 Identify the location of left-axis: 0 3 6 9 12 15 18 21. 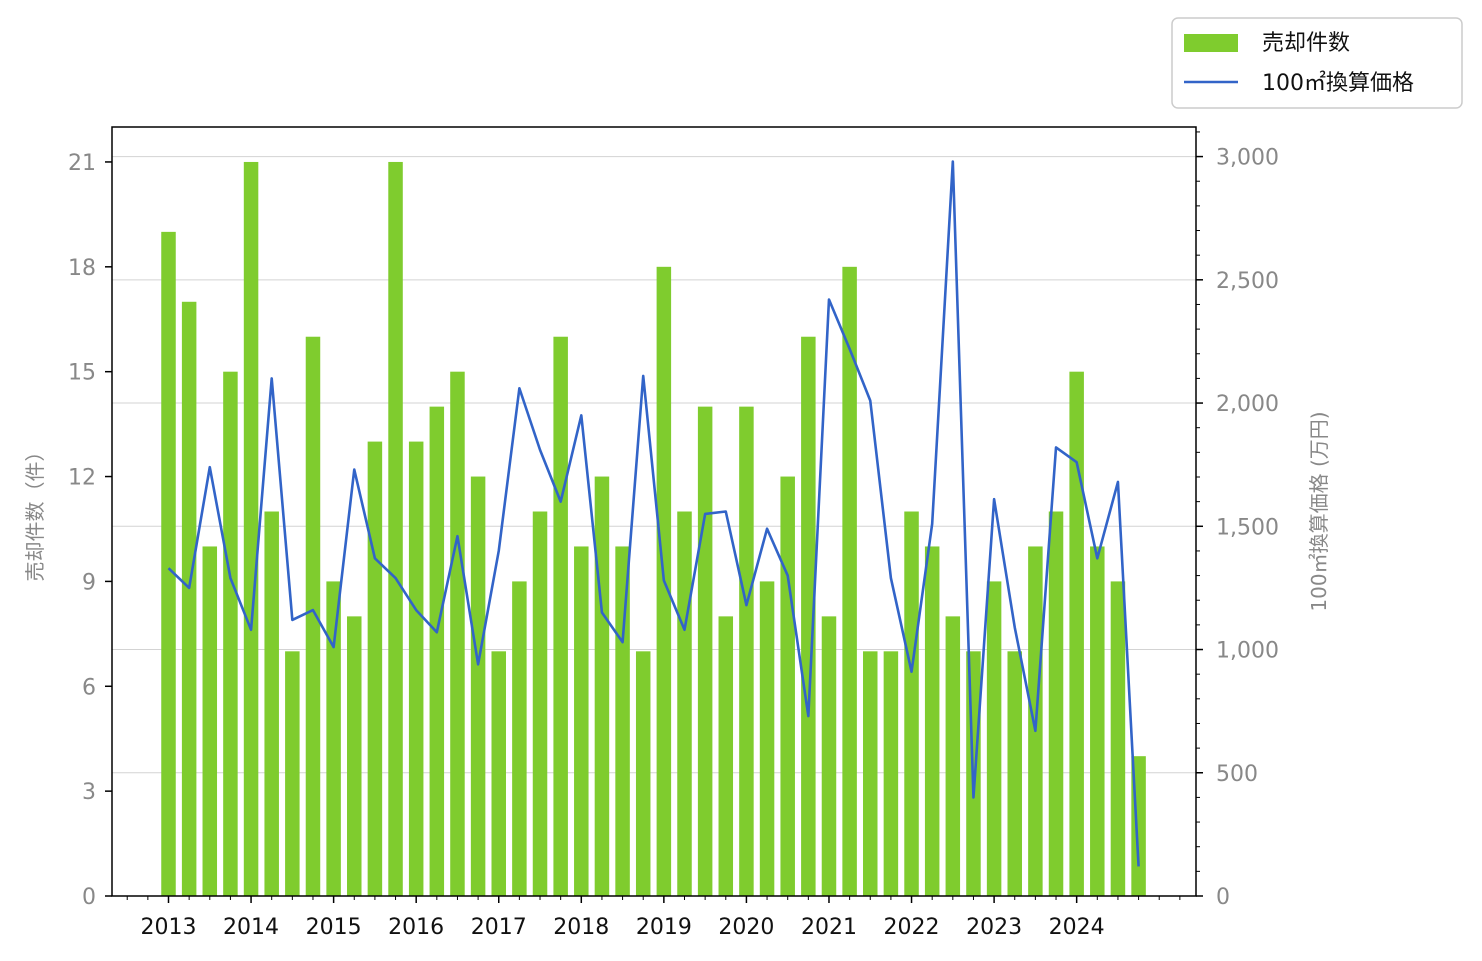
(90, 530).